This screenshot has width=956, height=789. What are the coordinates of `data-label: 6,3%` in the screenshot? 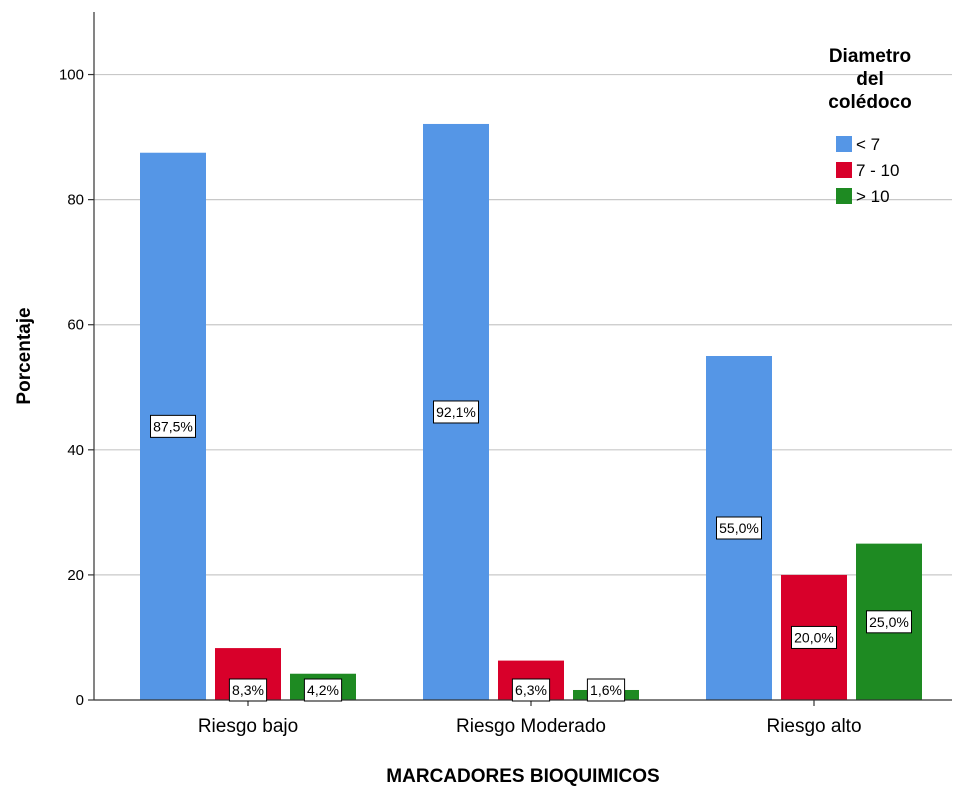 It's located at (531, 690).